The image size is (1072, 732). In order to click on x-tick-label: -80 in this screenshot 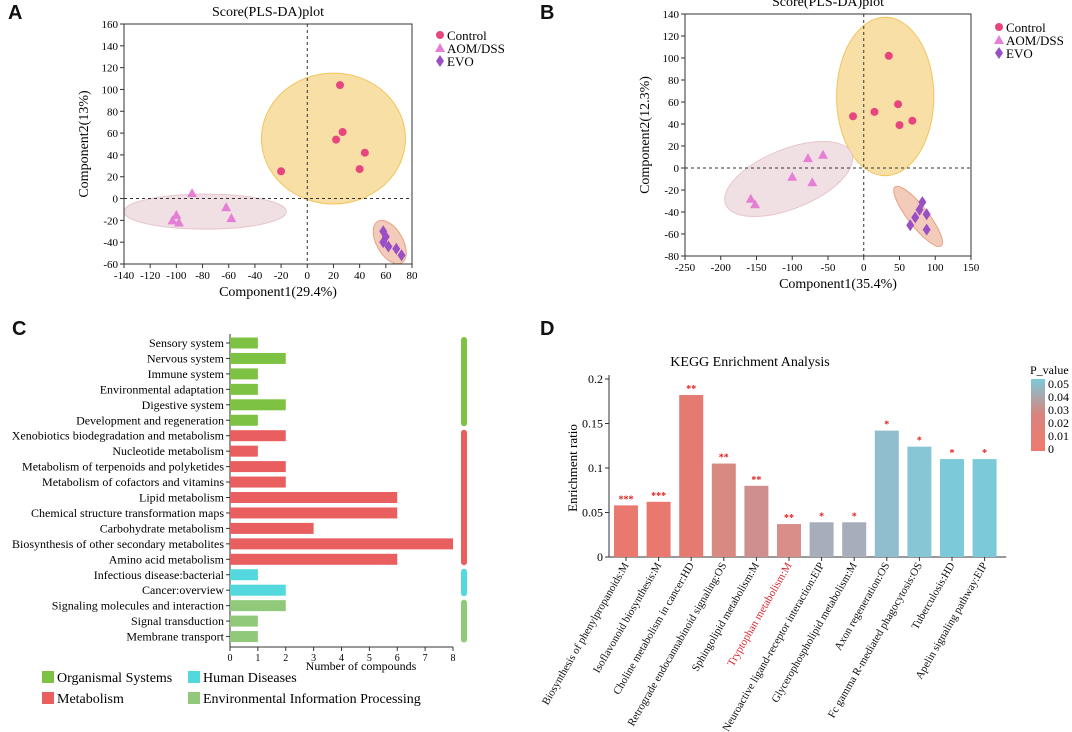, I will do `click(202, 276)`.